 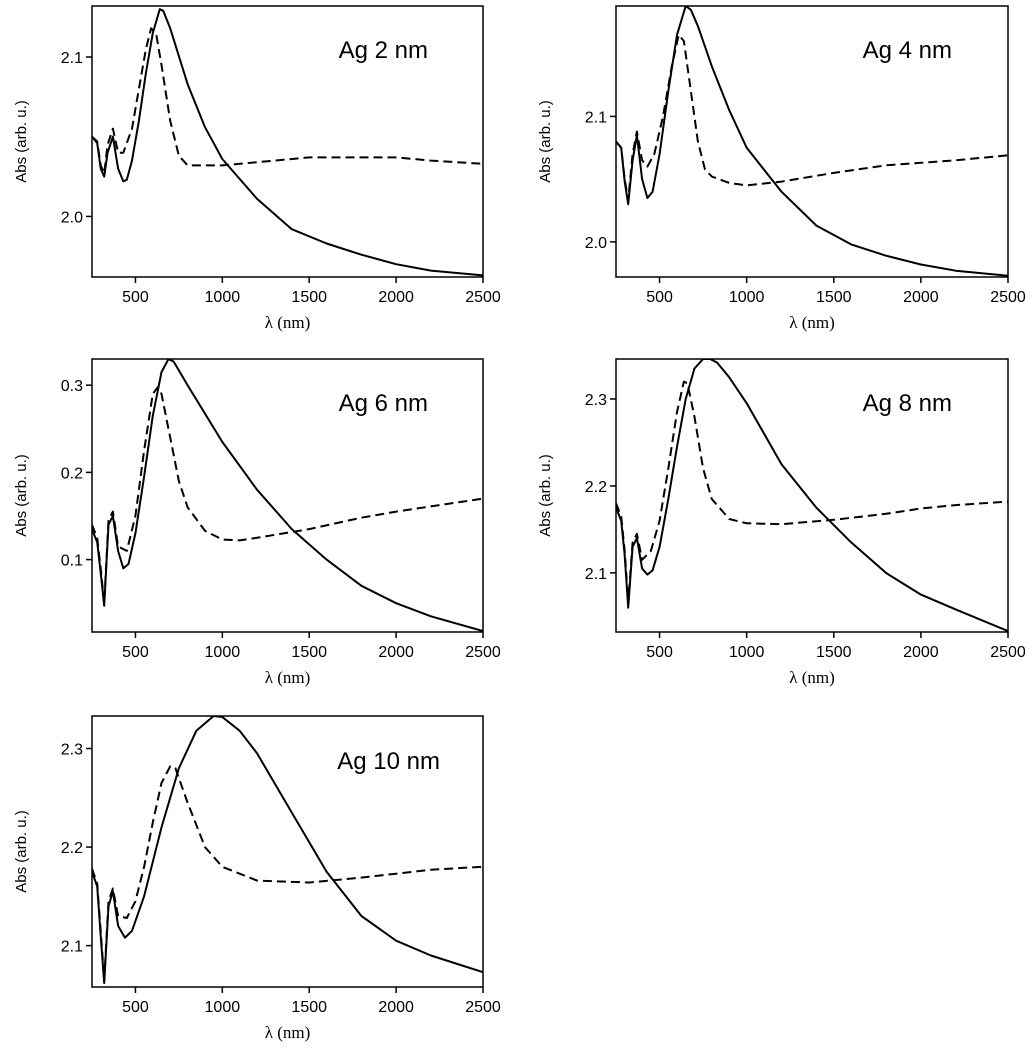 I want to click on panel-label: Ag 2 nm, so click(x=383, y=50).